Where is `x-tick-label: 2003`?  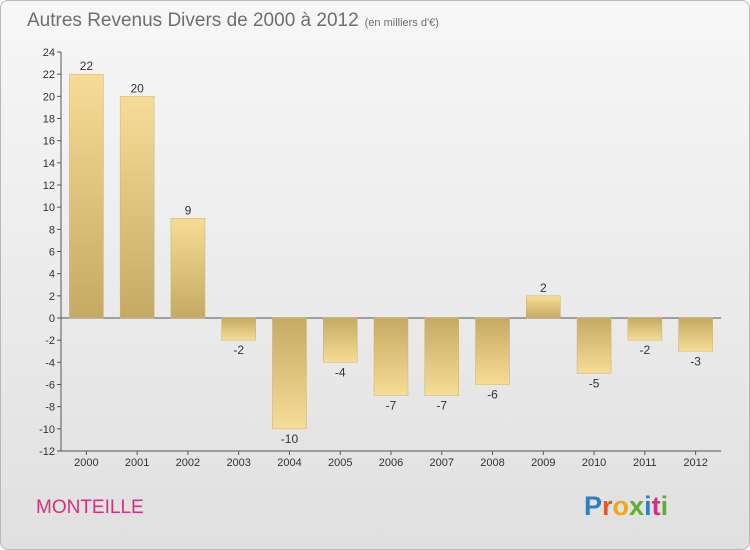 x-tick-label: 2003 is located at coordinates (238, 463).